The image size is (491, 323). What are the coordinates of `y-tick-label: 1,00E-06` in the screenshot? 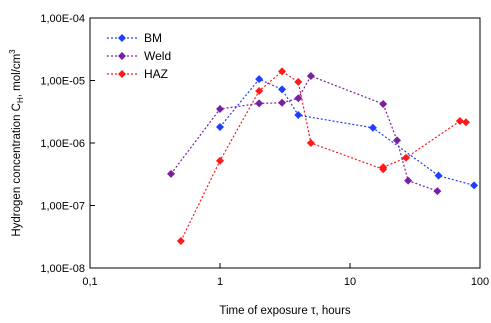 It's located at (62, 144).